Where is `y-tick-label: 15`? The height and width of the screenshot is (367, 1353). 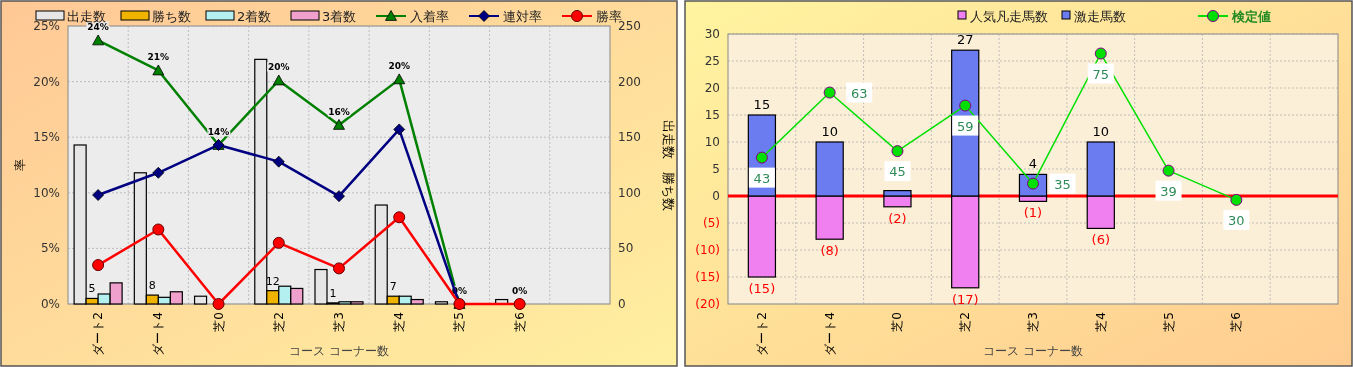
y-tick-label: 15 is located at coordinates (712, 115).